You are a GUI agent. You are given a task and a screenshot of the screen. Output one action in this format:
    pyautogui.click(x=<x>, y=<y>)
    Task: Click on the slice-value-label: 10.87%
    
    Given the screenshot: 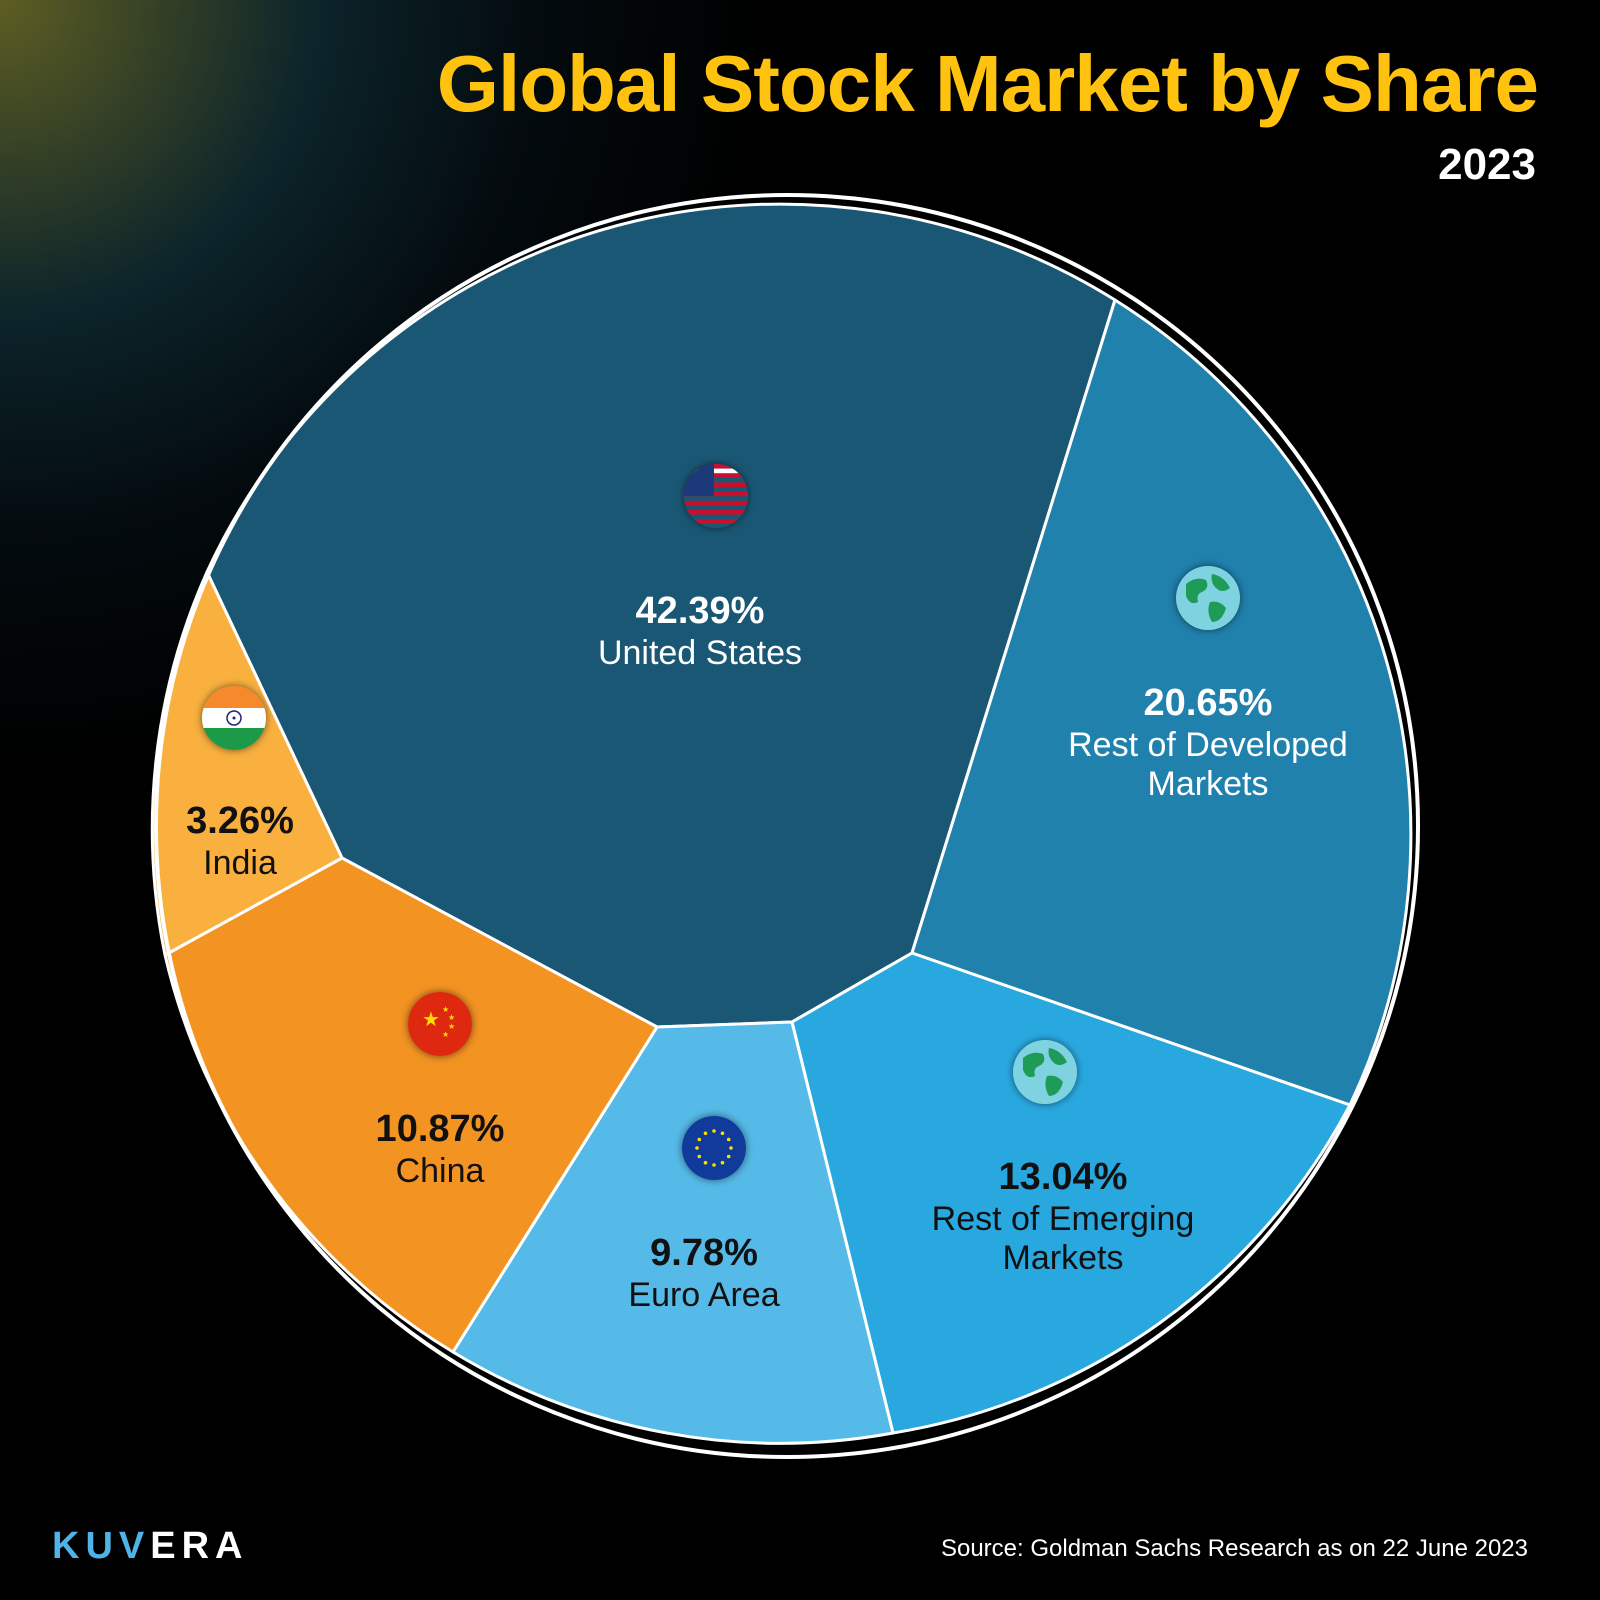 What is the action you would take?
    pyautogui.click(x=440, y=1129)
    